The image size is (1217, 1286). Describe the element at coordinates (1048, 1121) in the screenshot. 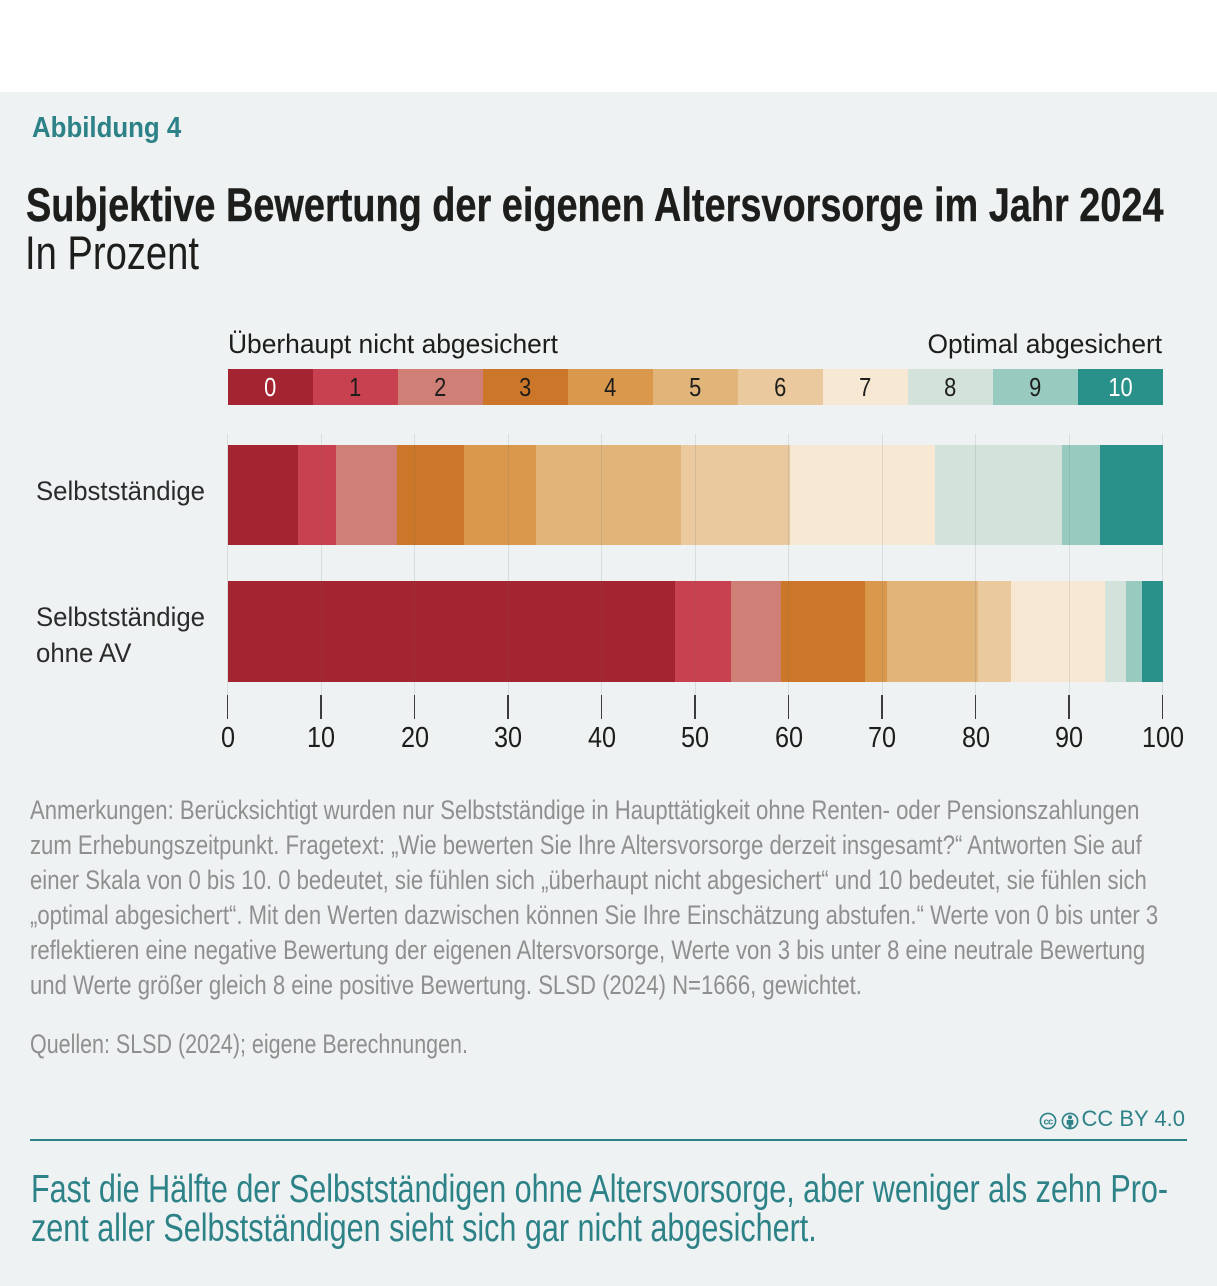

I see `svg-text: cc` at that location.